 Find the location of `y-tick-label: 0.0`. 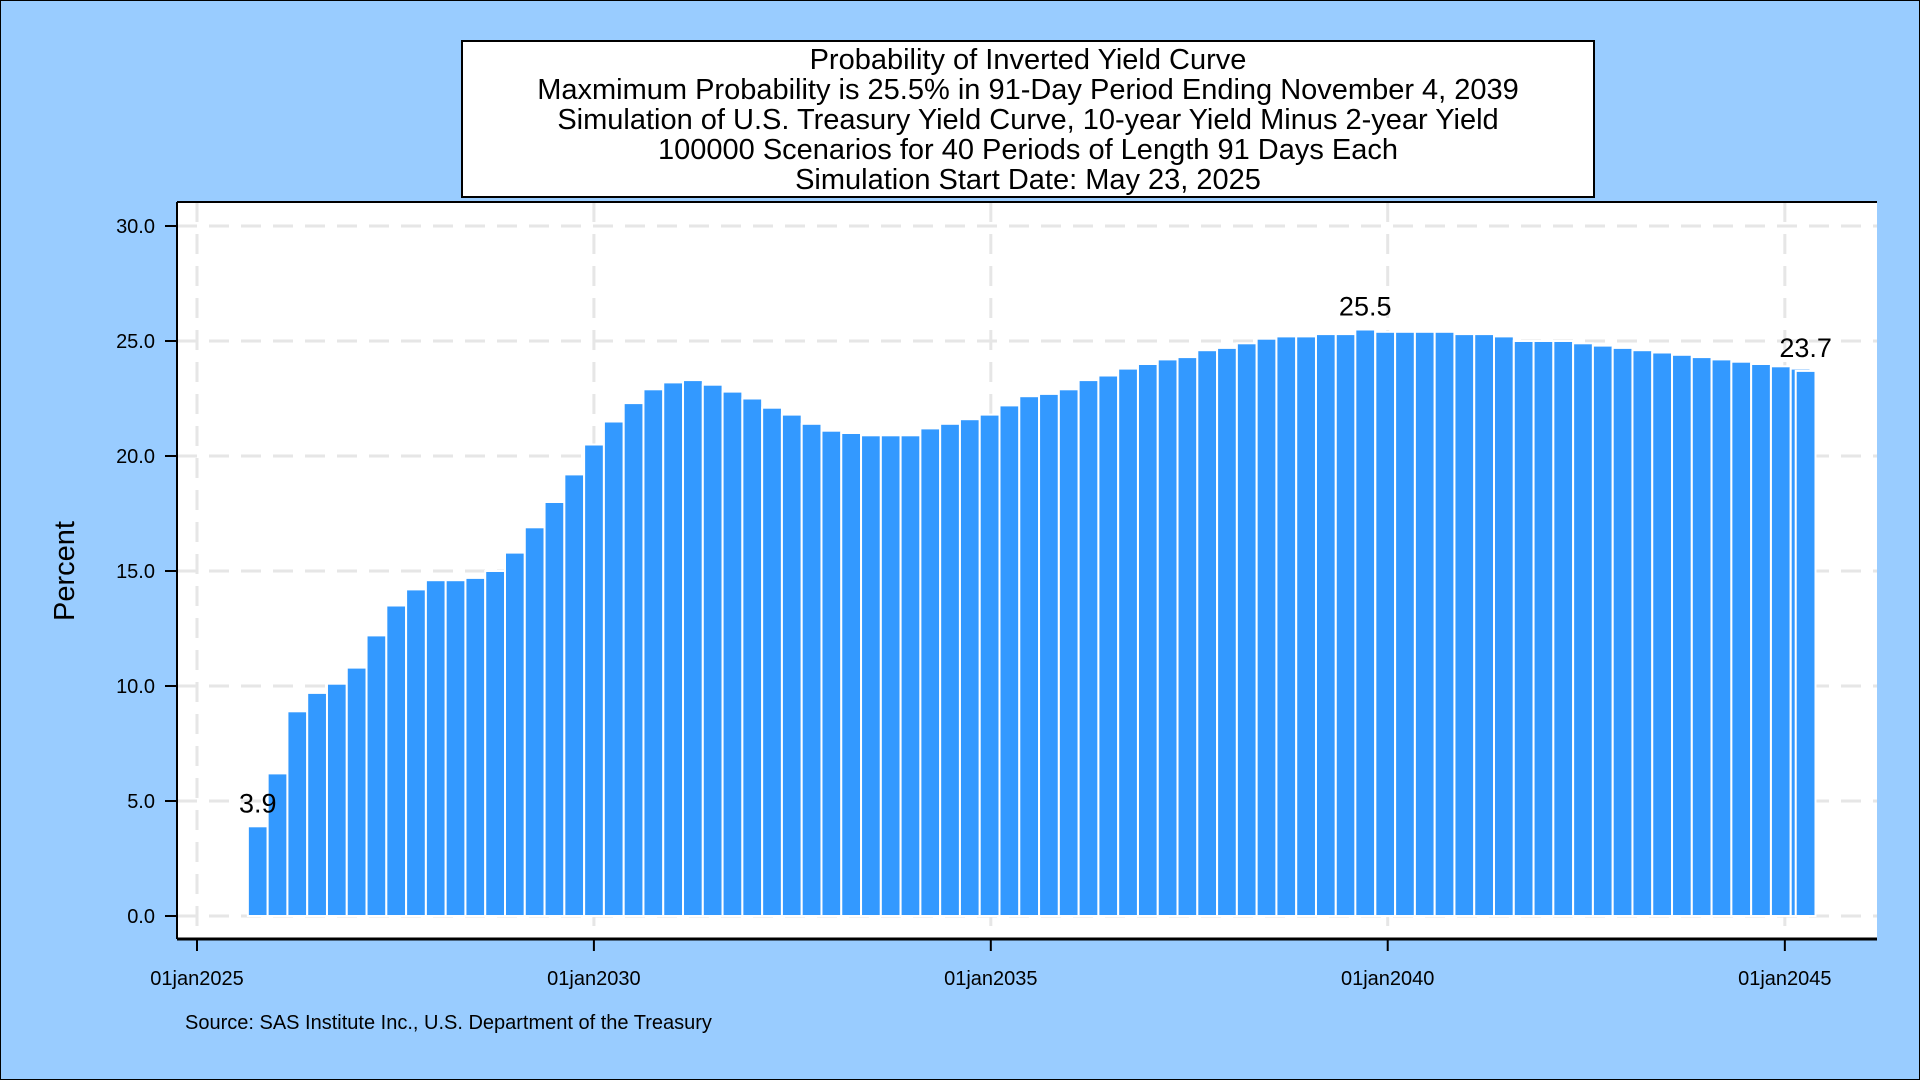

y-tick-label: 0.0 is located at coordinates (141, 917).